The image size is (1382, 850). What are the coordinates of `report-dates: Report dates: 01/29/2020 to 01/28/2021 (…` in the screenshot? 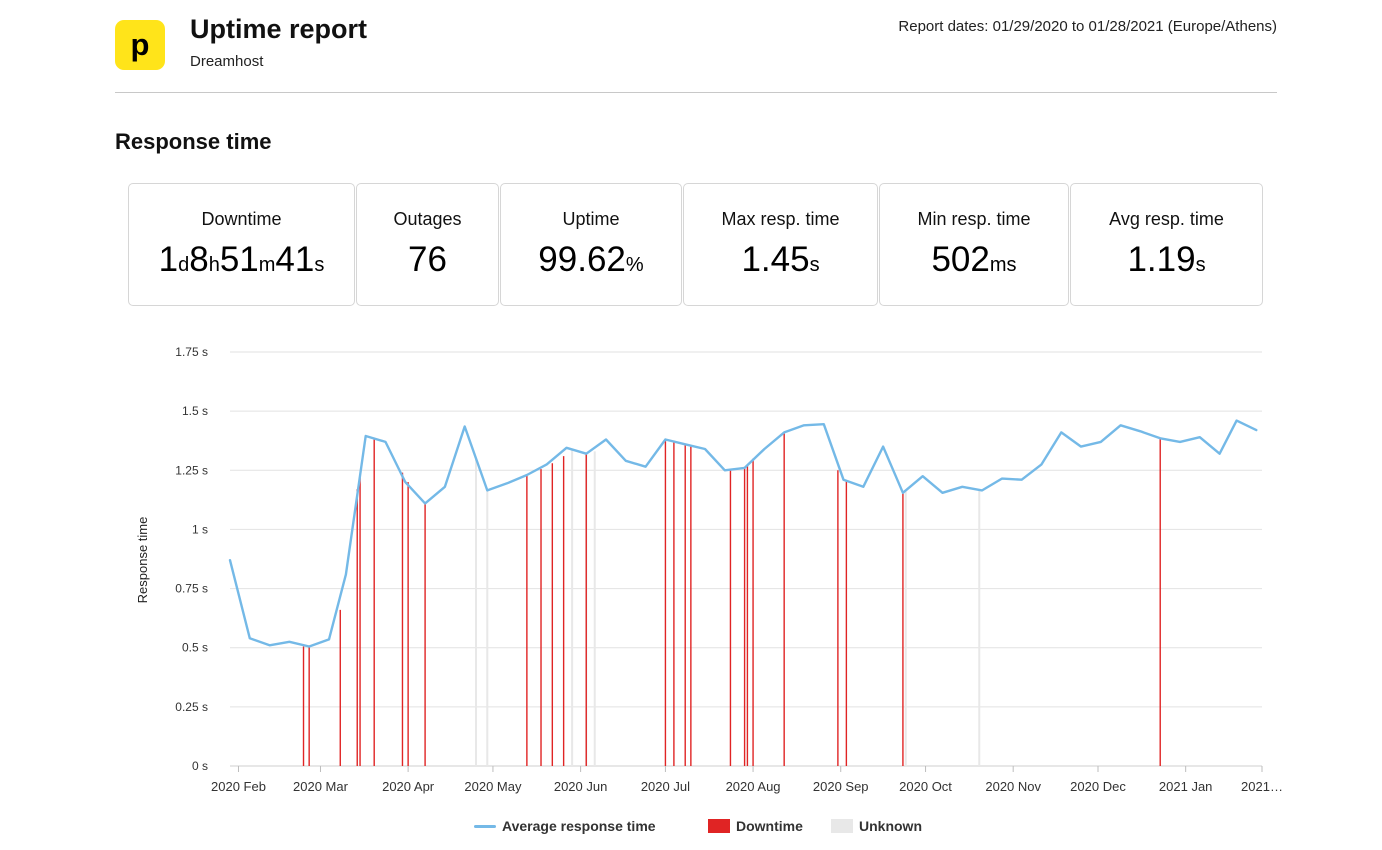 It's located at (1087, 26).